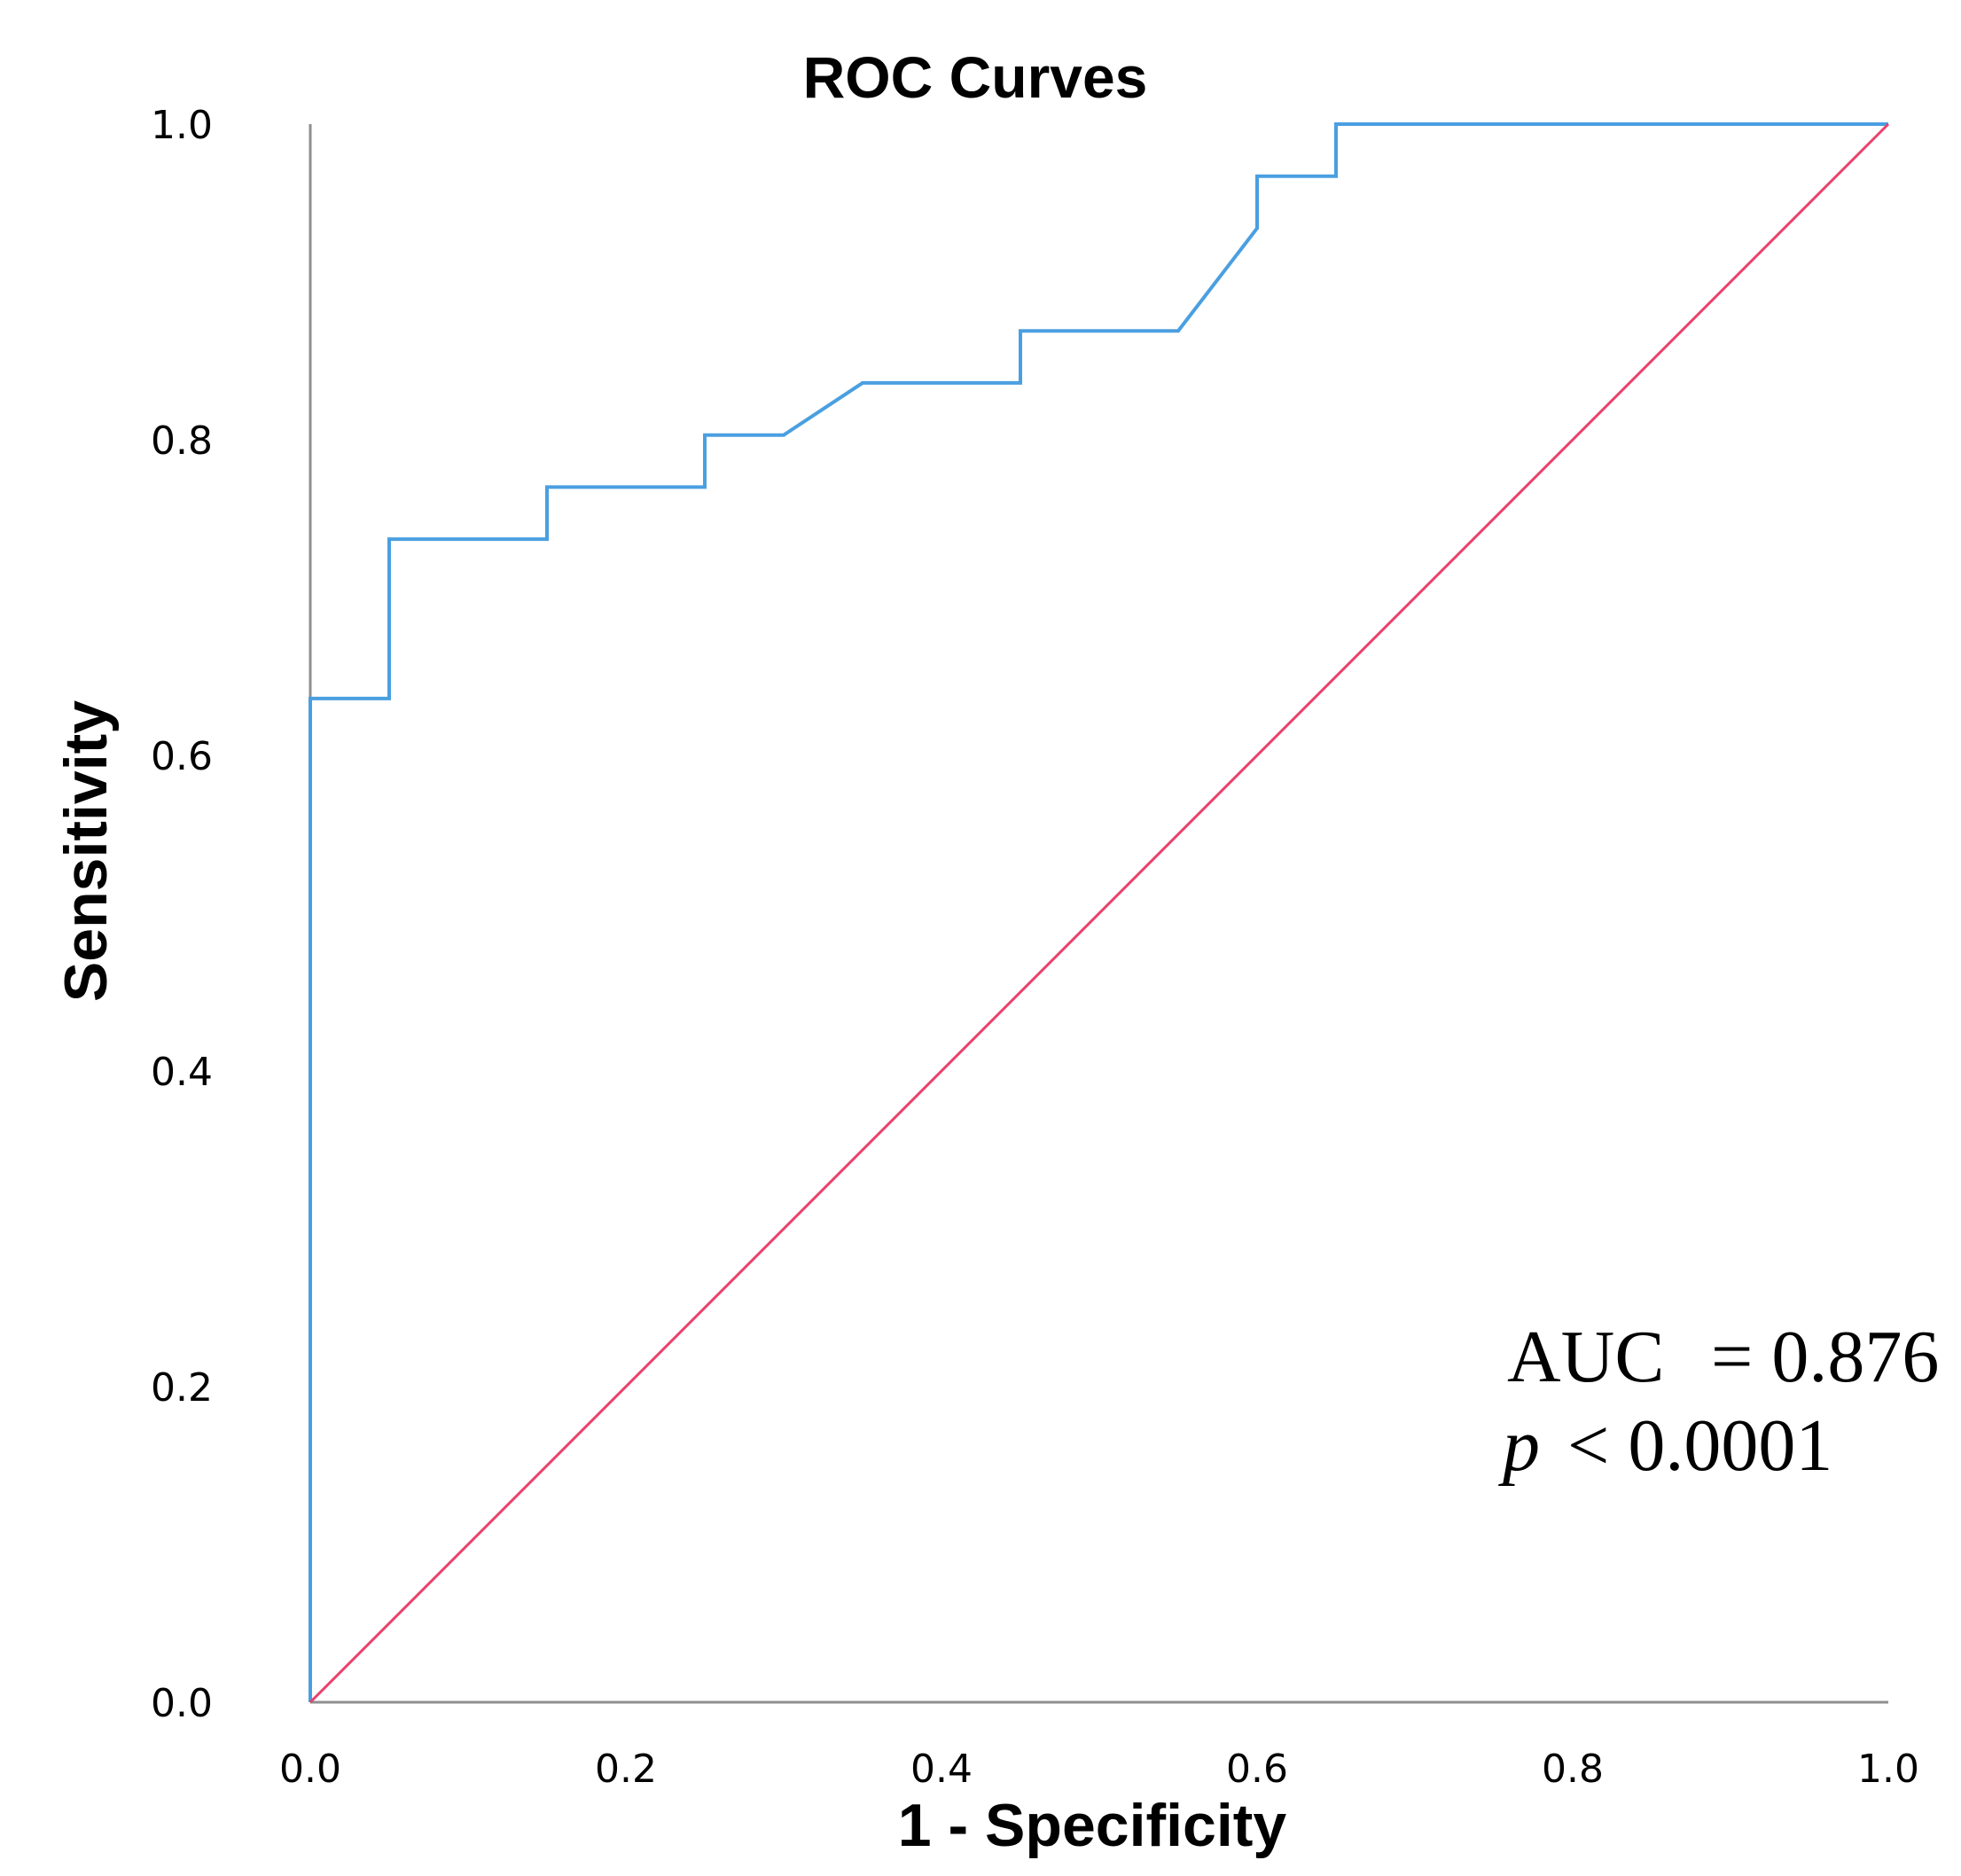  What do you see at coordinates (1888, 1769) in the screenshot?
I see `x-tick-label: 1.0` at bounding box center [1888, 1769].